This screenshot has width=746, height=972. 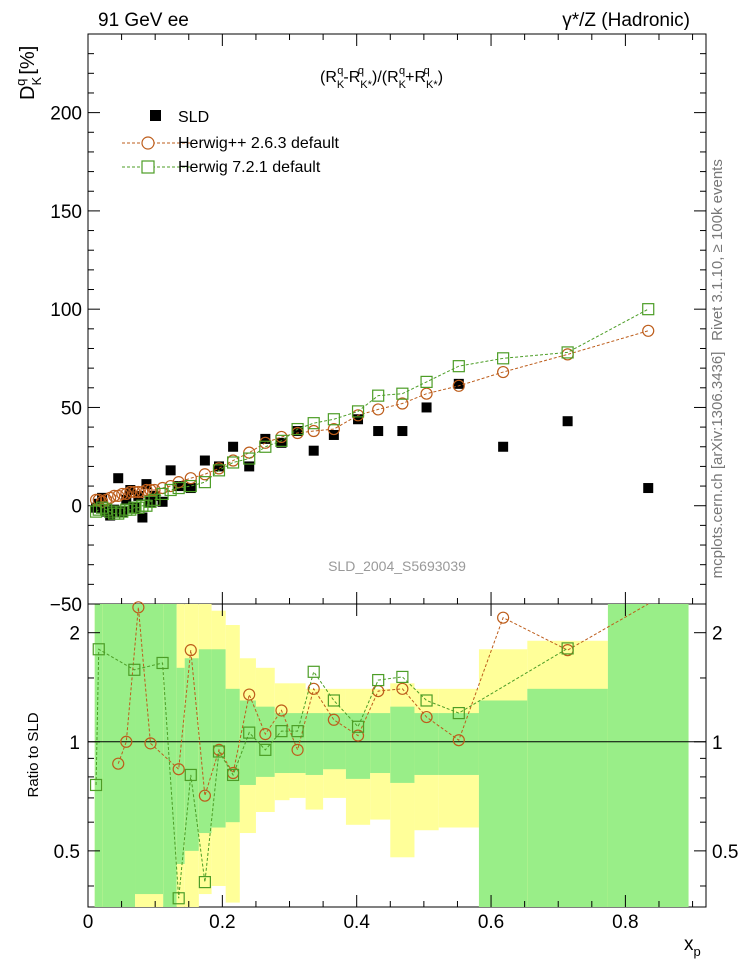 I want to click on xtick-label: 0.2, so click(x=222, y=922).